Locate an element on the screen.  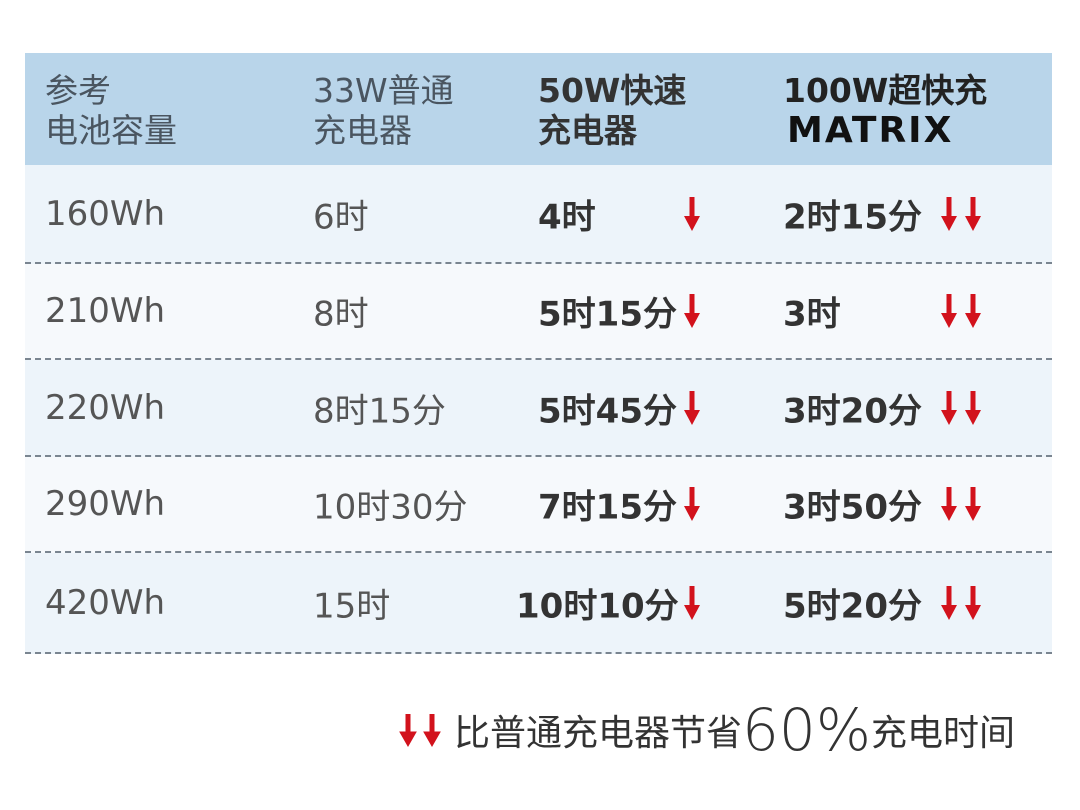
table-cell: 3时50分 is located at coordinates (852, 507).